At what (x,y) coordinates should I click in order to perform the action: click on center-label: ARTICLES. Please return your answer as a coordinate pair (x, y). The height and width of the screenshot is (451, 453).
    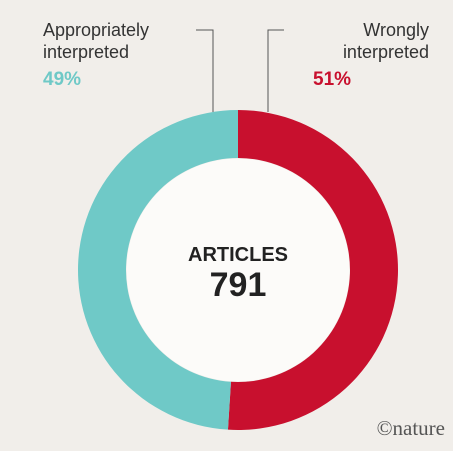
    Looking at the image, I should click on (238, 255).